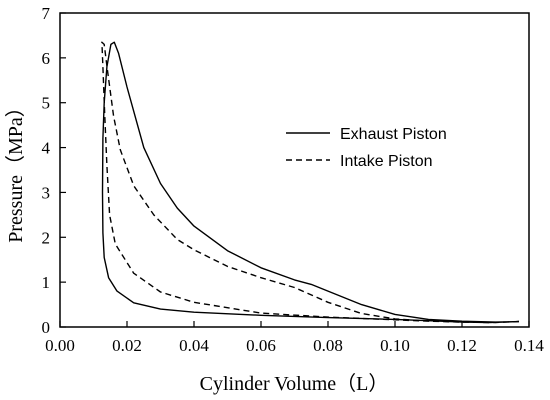 The height and width of the screenshot is (400, 550). Describe the element at coordinates (46, 327) in the screenshot. I see `y-tick-label: 0` at that location.